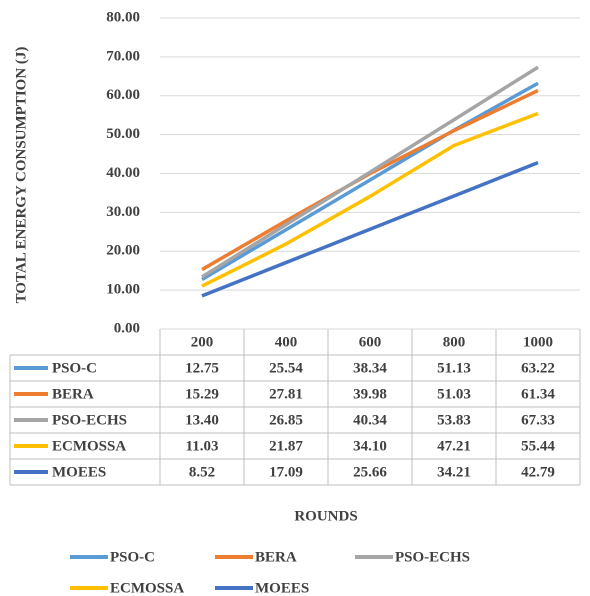 The width and height of the screenshot is (590, 596). What do you see at coordinates (370, 342) in the screenshot?
I see `x-tick-label: 600` at bounding box center [370, 342].